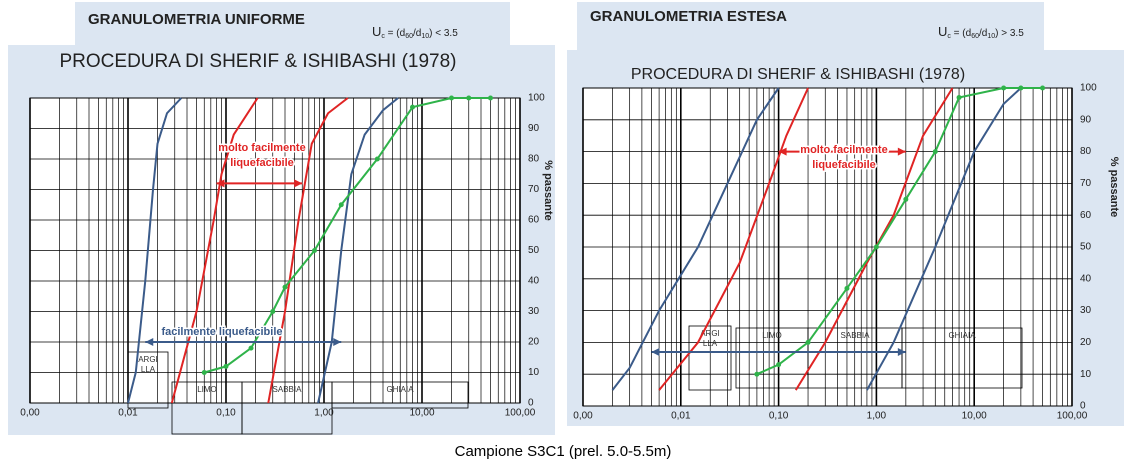 The height and width of the screenshot is (463, 1126). I want to click on formula: Uc = (d60/d10) < 3.5, so click(415, 32).